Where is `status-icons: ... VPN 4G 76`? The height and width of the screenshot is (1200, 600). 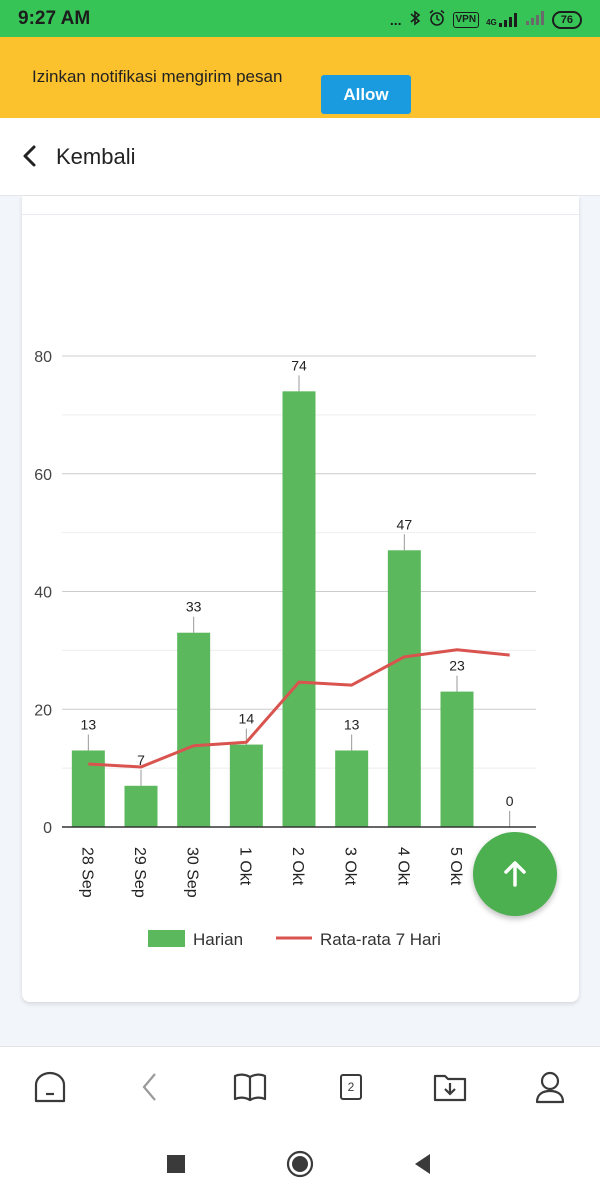
status-icons: ... VPN 4G 76 is located at coordinates (486, 19).